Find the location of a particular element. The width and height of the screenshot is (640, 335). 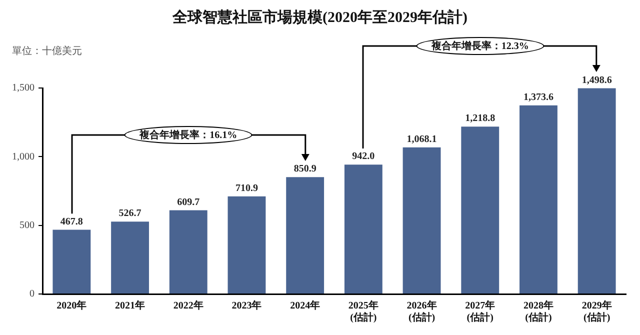

data-label: 609.7 is located at coordinates (188, 202).